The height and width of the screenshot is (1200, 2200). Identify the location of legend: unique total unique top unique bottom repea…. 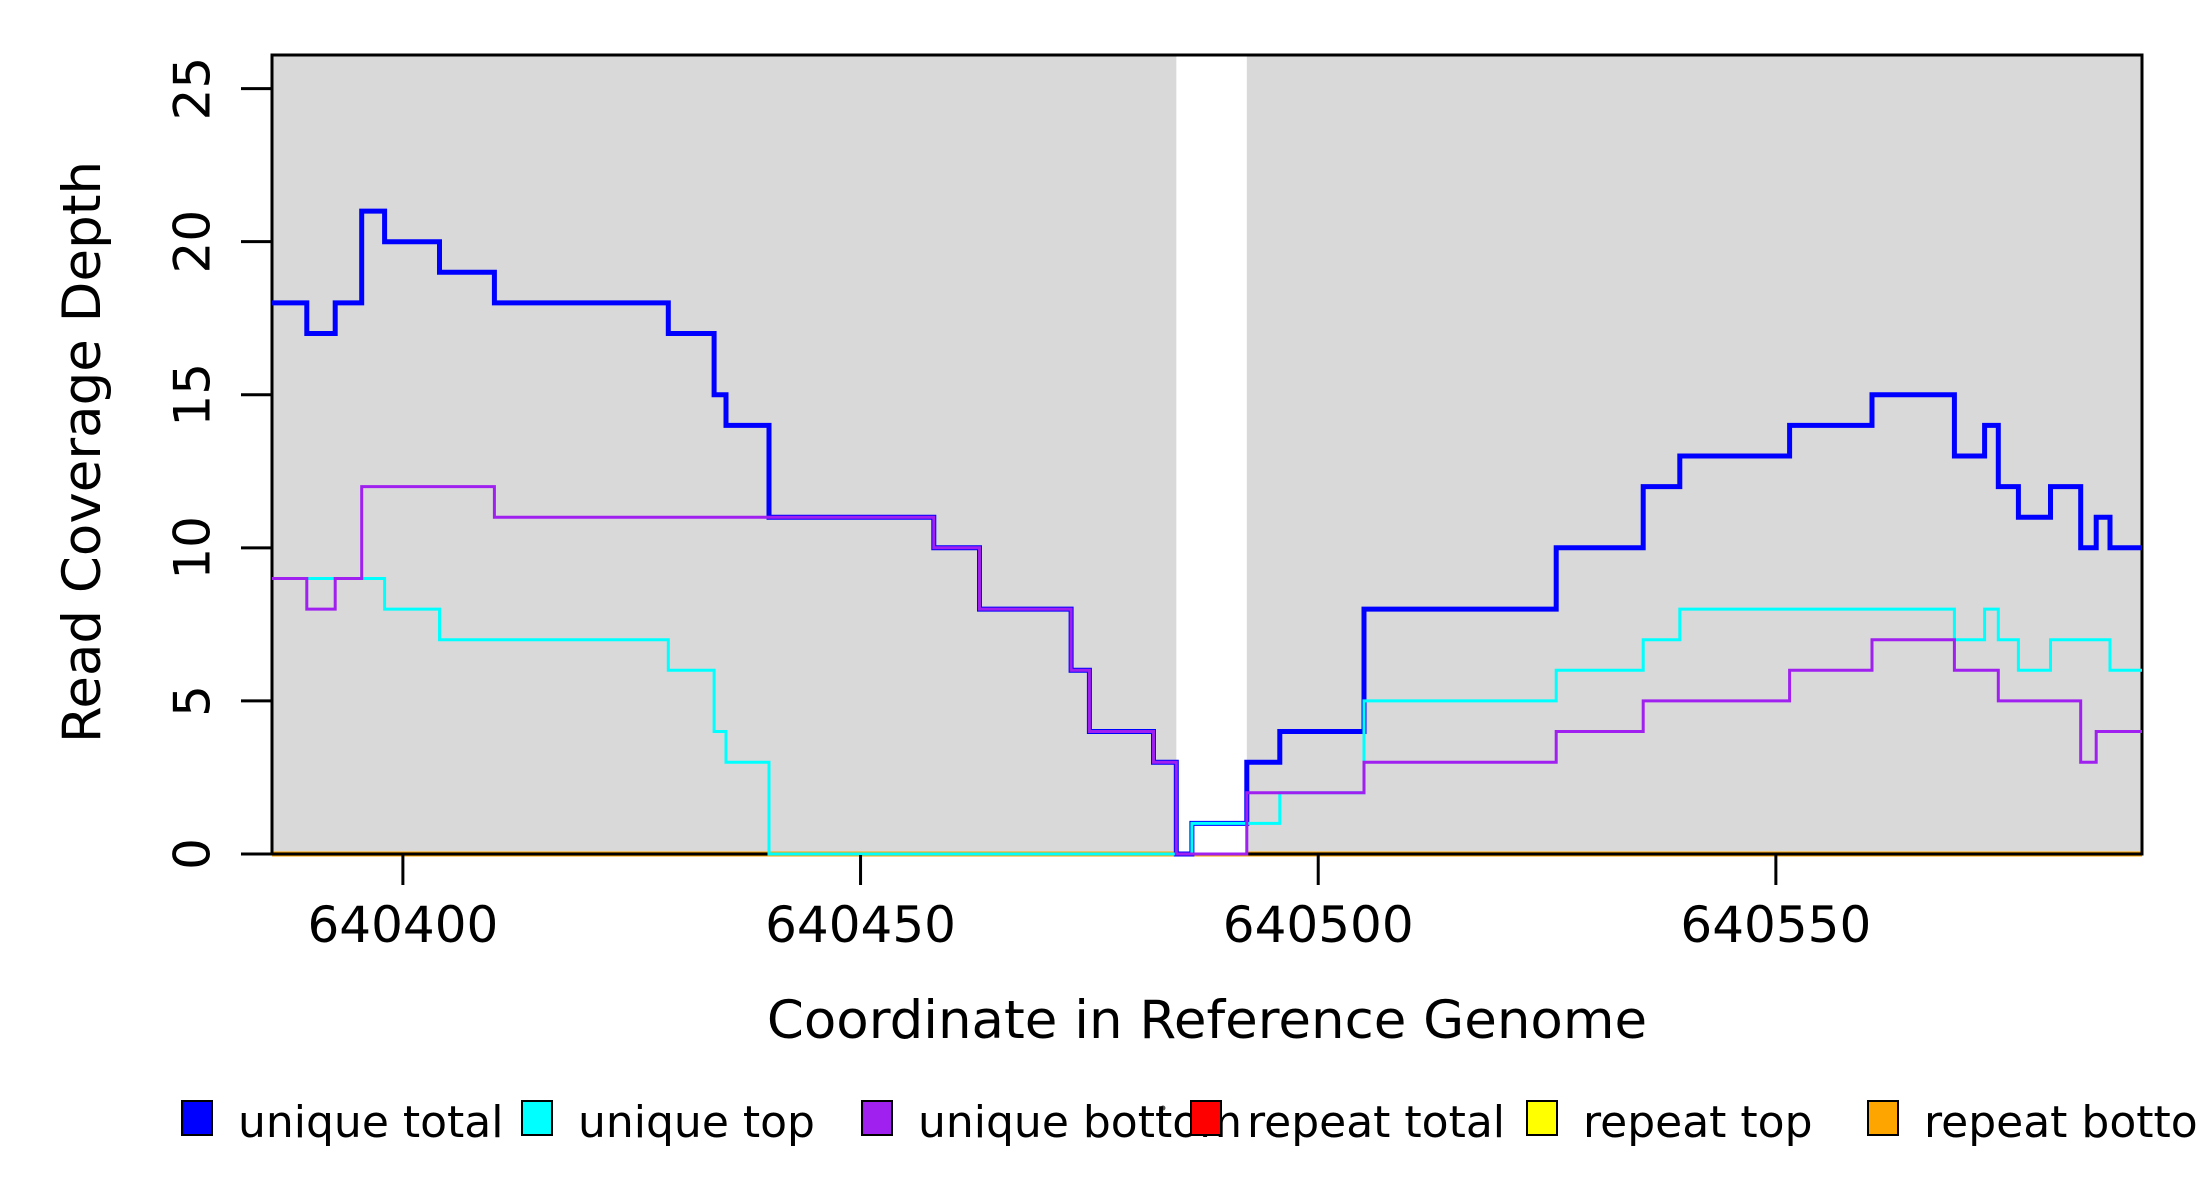
(1190, 1122).